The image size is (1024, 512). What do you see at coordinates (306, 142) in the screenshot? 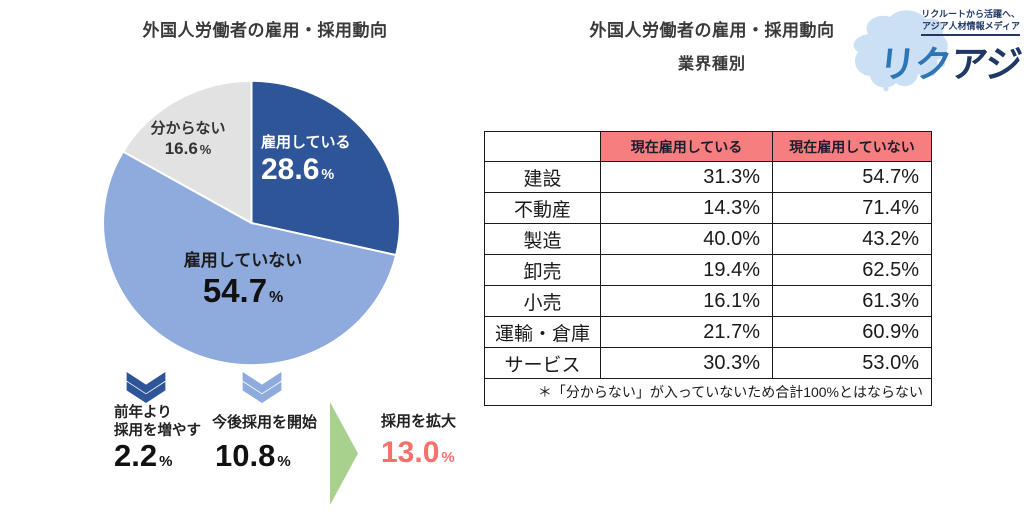
I see `pie-label-employing-name: 雇用している` at bounding box center [306, 142].